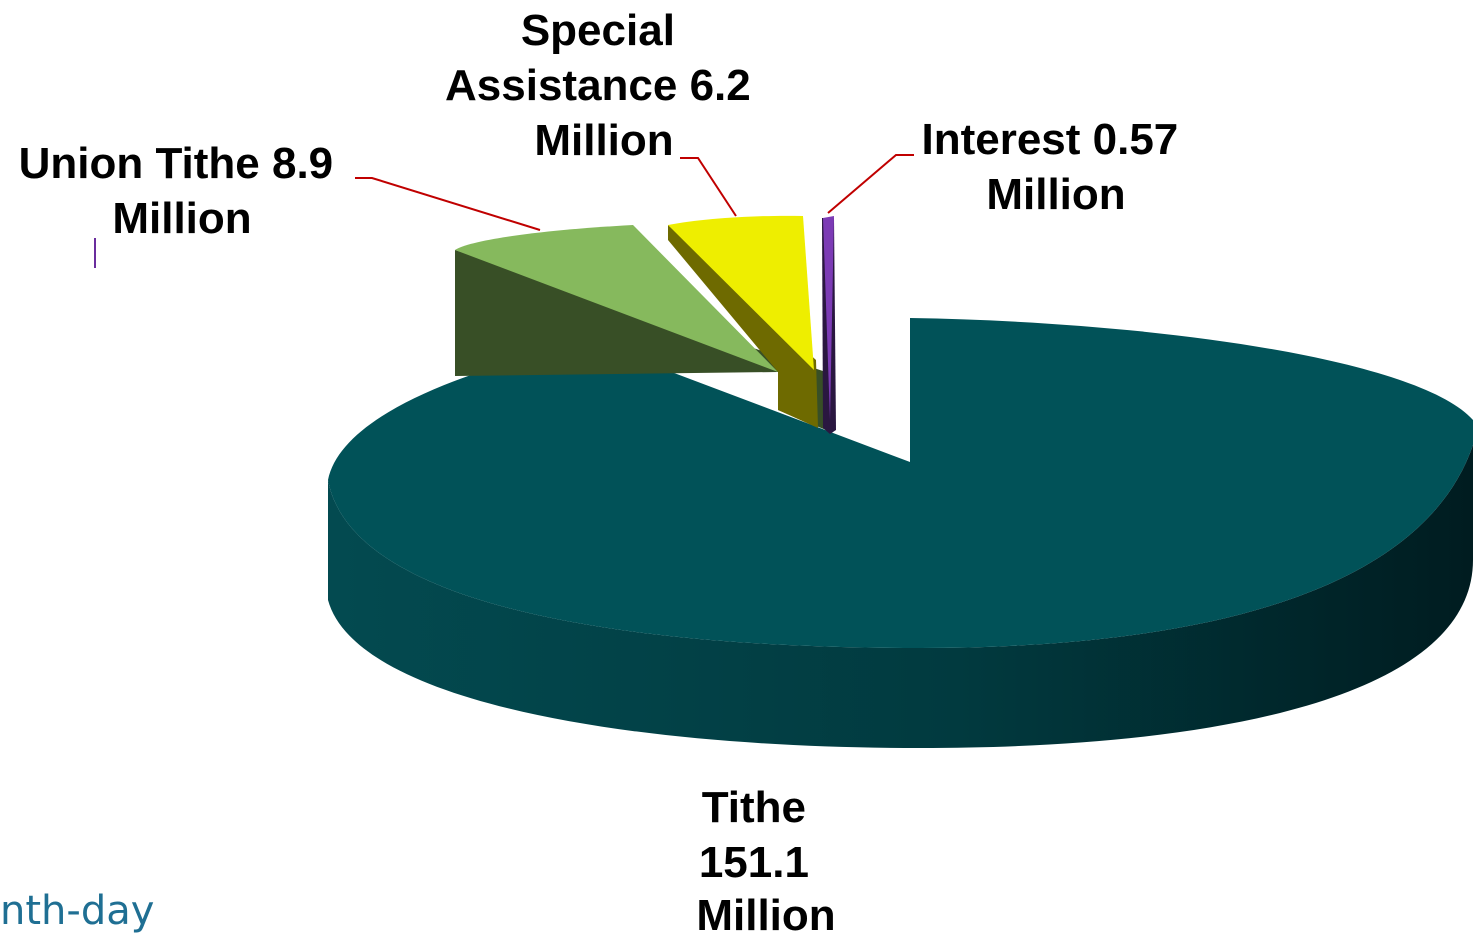  I want to click on slice-union-tithe-side, so click(640, 340).